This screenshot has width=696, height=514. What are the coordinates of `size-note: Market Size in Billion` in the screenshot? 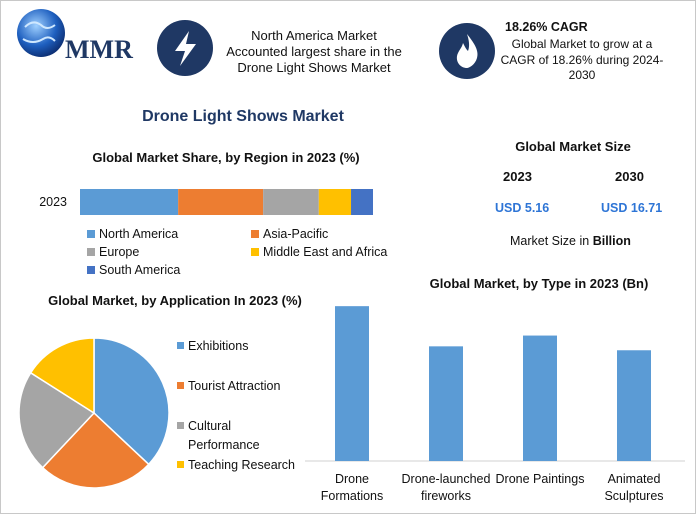 It's located at (570, 241).